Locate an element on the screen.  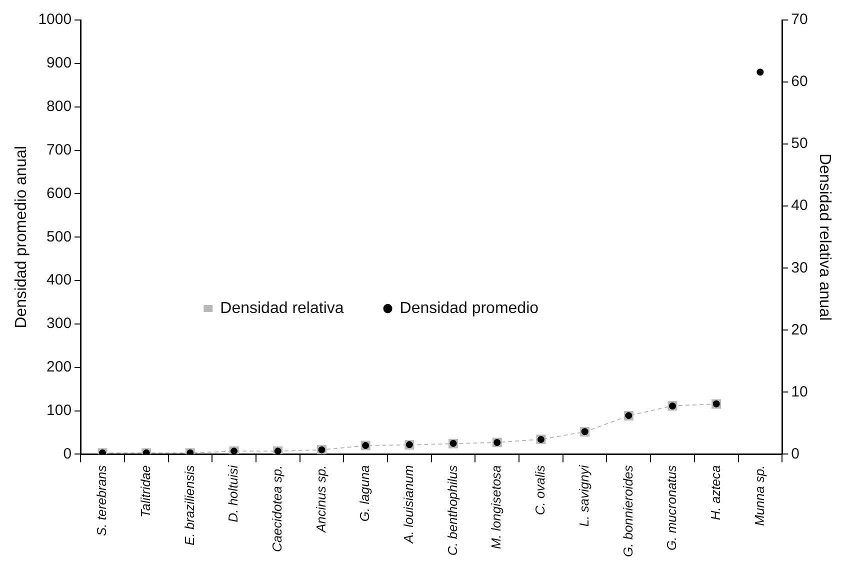
y-tick-label: 300 is located at coordinates (59, 323).